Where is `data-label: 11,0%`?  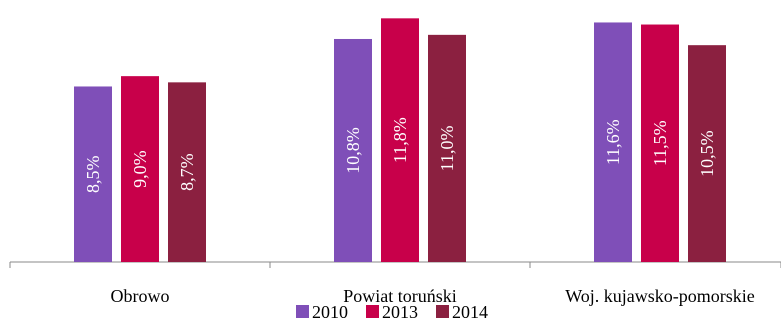 data-label: 11,0% is located at coordinates (447, 149).